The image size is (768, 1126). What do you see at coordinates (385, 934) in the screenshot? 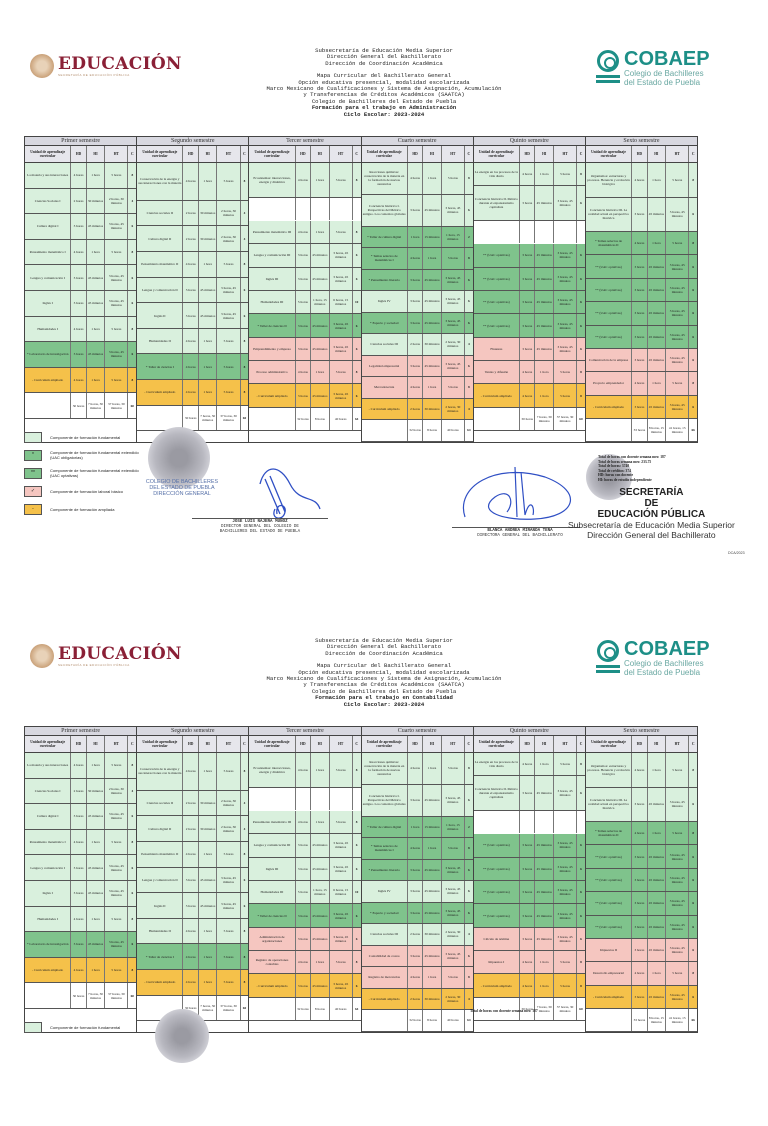
I see `subject-name: Ciencias sociales III` at bounding box center [385, 934].